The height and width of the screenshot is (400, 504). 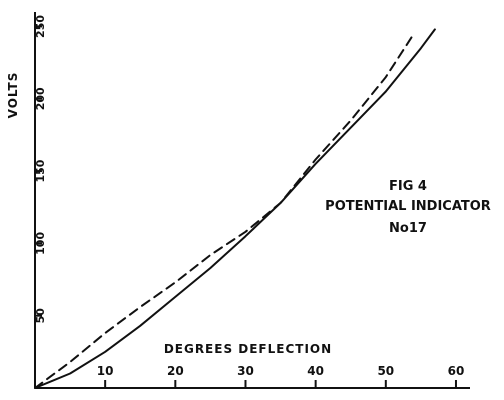 What do you see at coordinates (315, 371) in the screenshot?
I see `x-tick-label: 40` at bounding box center [315, 371].